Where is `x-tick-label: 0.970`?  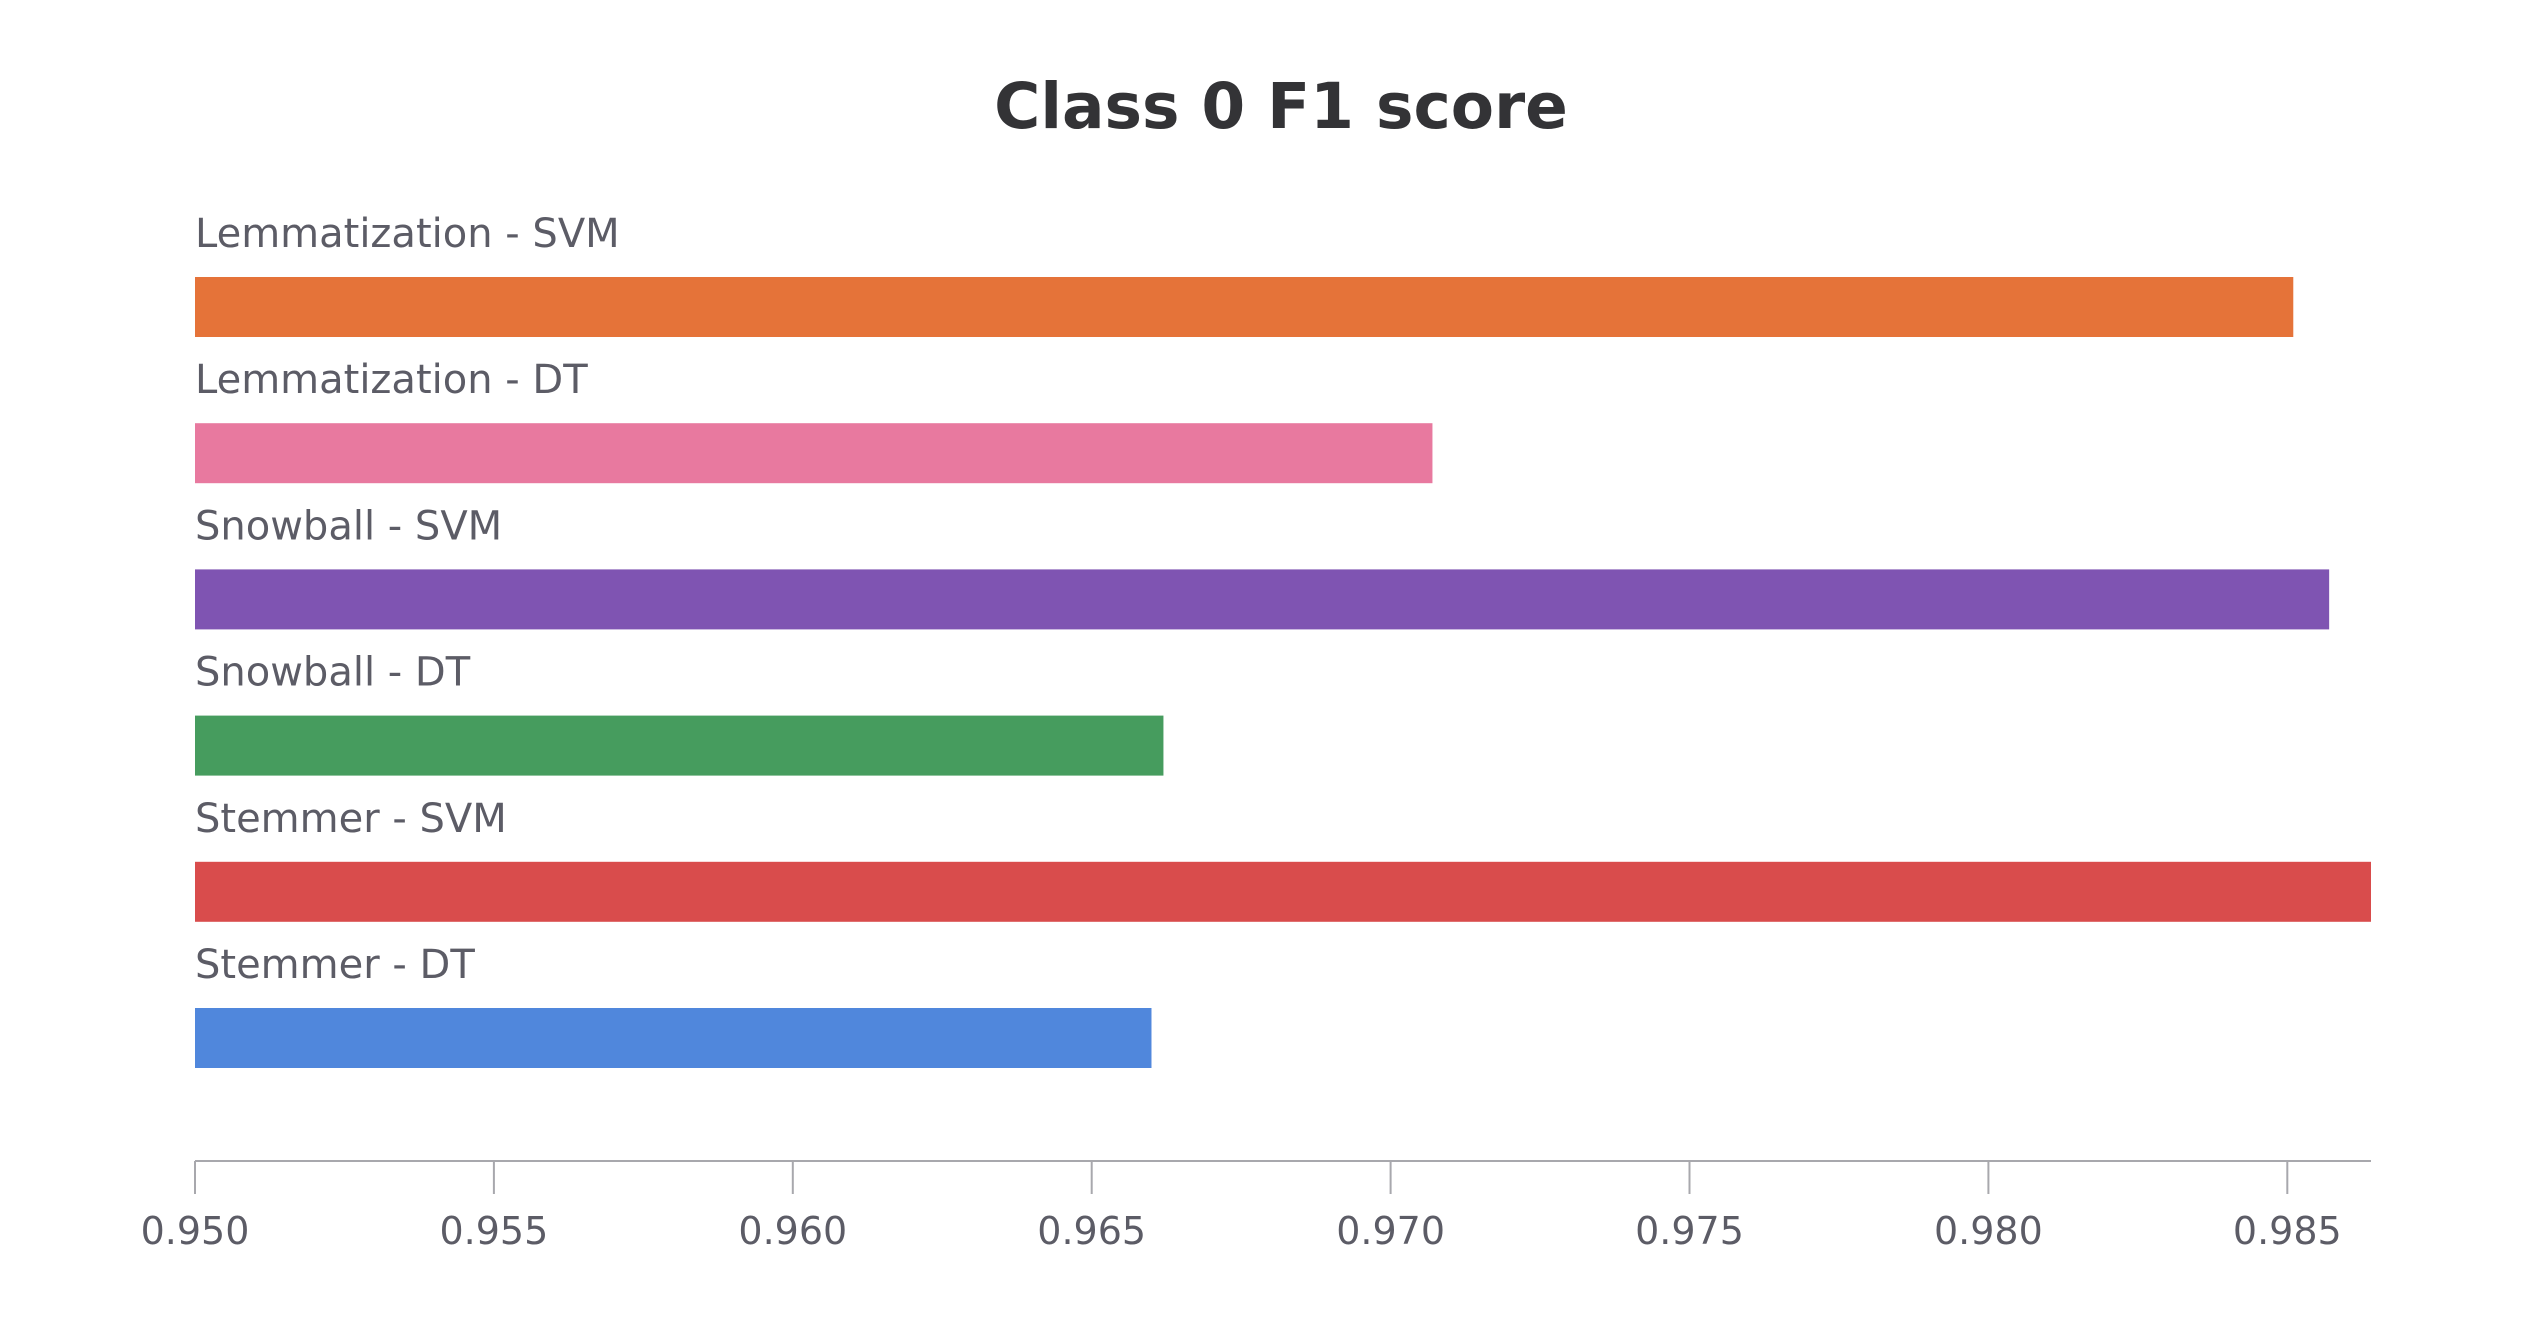 x-tick-label: 0.970 is located at coordinates (1390, 1231).